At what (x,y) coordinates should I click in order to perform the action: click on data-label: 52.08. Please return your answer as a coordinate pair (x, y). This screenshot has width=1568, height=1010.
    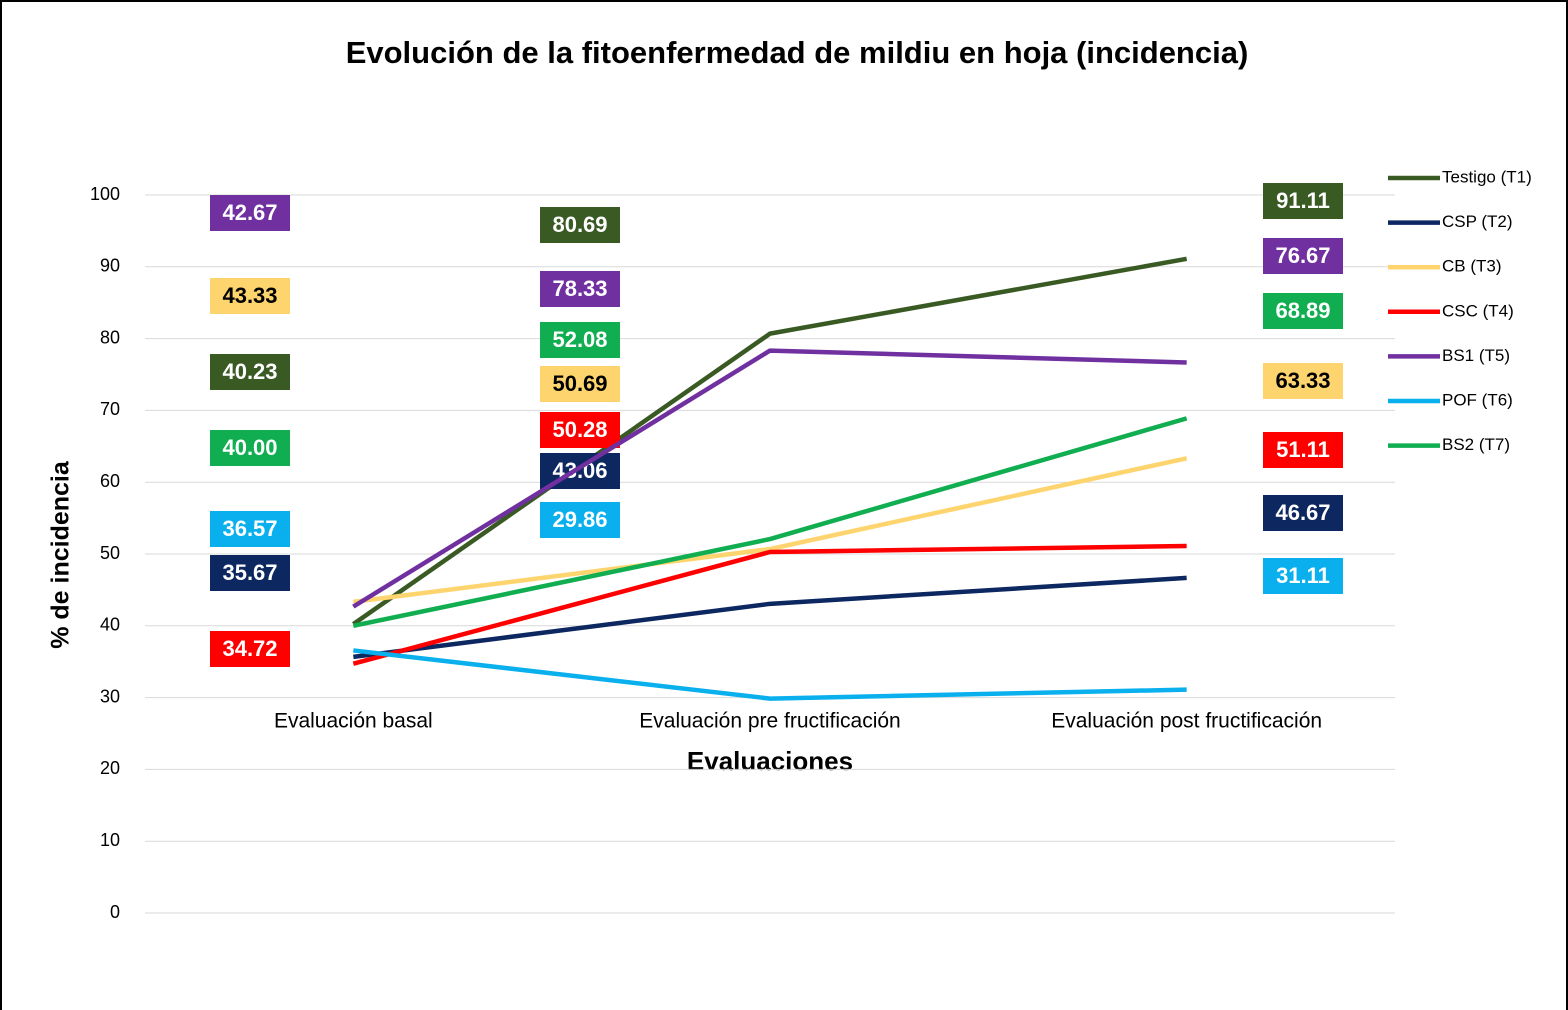
    Looking at the image, I should click on (579, 339).